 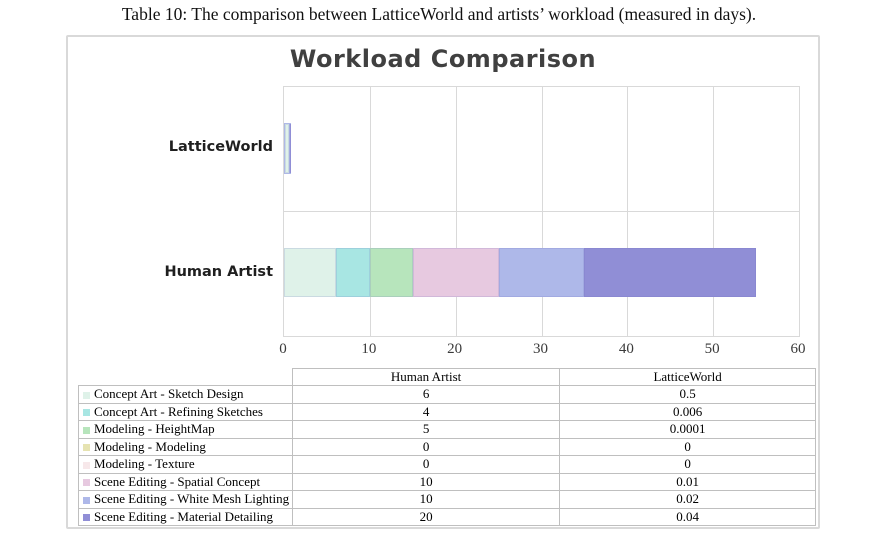 What do you see at coordinates (688, 429) in the screenshot?
I see `latticeworld-value-cell: 0.0001` at bounding box center [688, 429].